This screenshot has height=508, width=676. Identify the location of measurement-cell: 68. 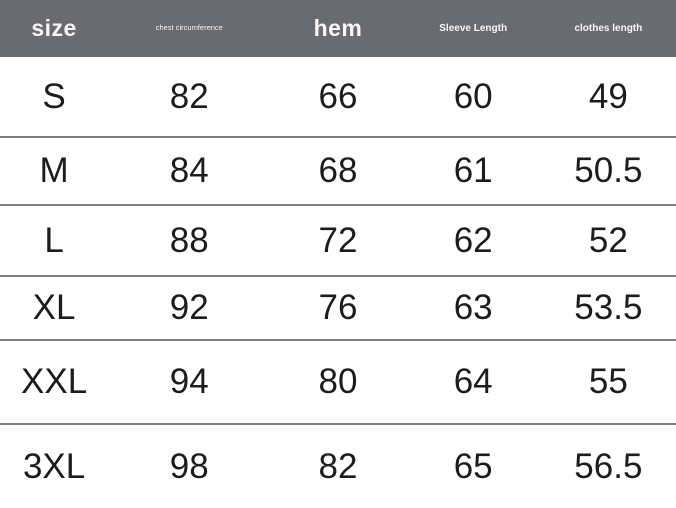
(338, 170).